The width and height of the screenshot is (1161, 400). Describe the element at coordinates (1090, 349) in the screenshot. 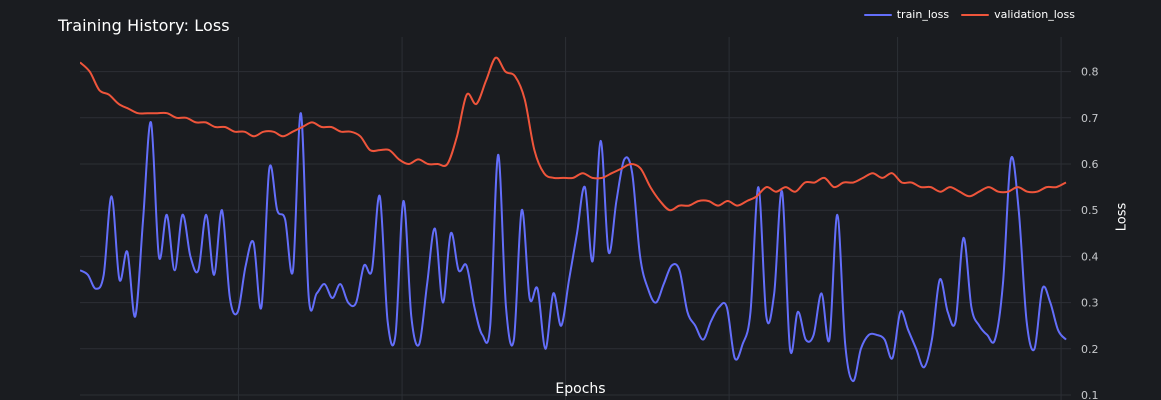

I see `y-tick-label: 0.2` at that location.